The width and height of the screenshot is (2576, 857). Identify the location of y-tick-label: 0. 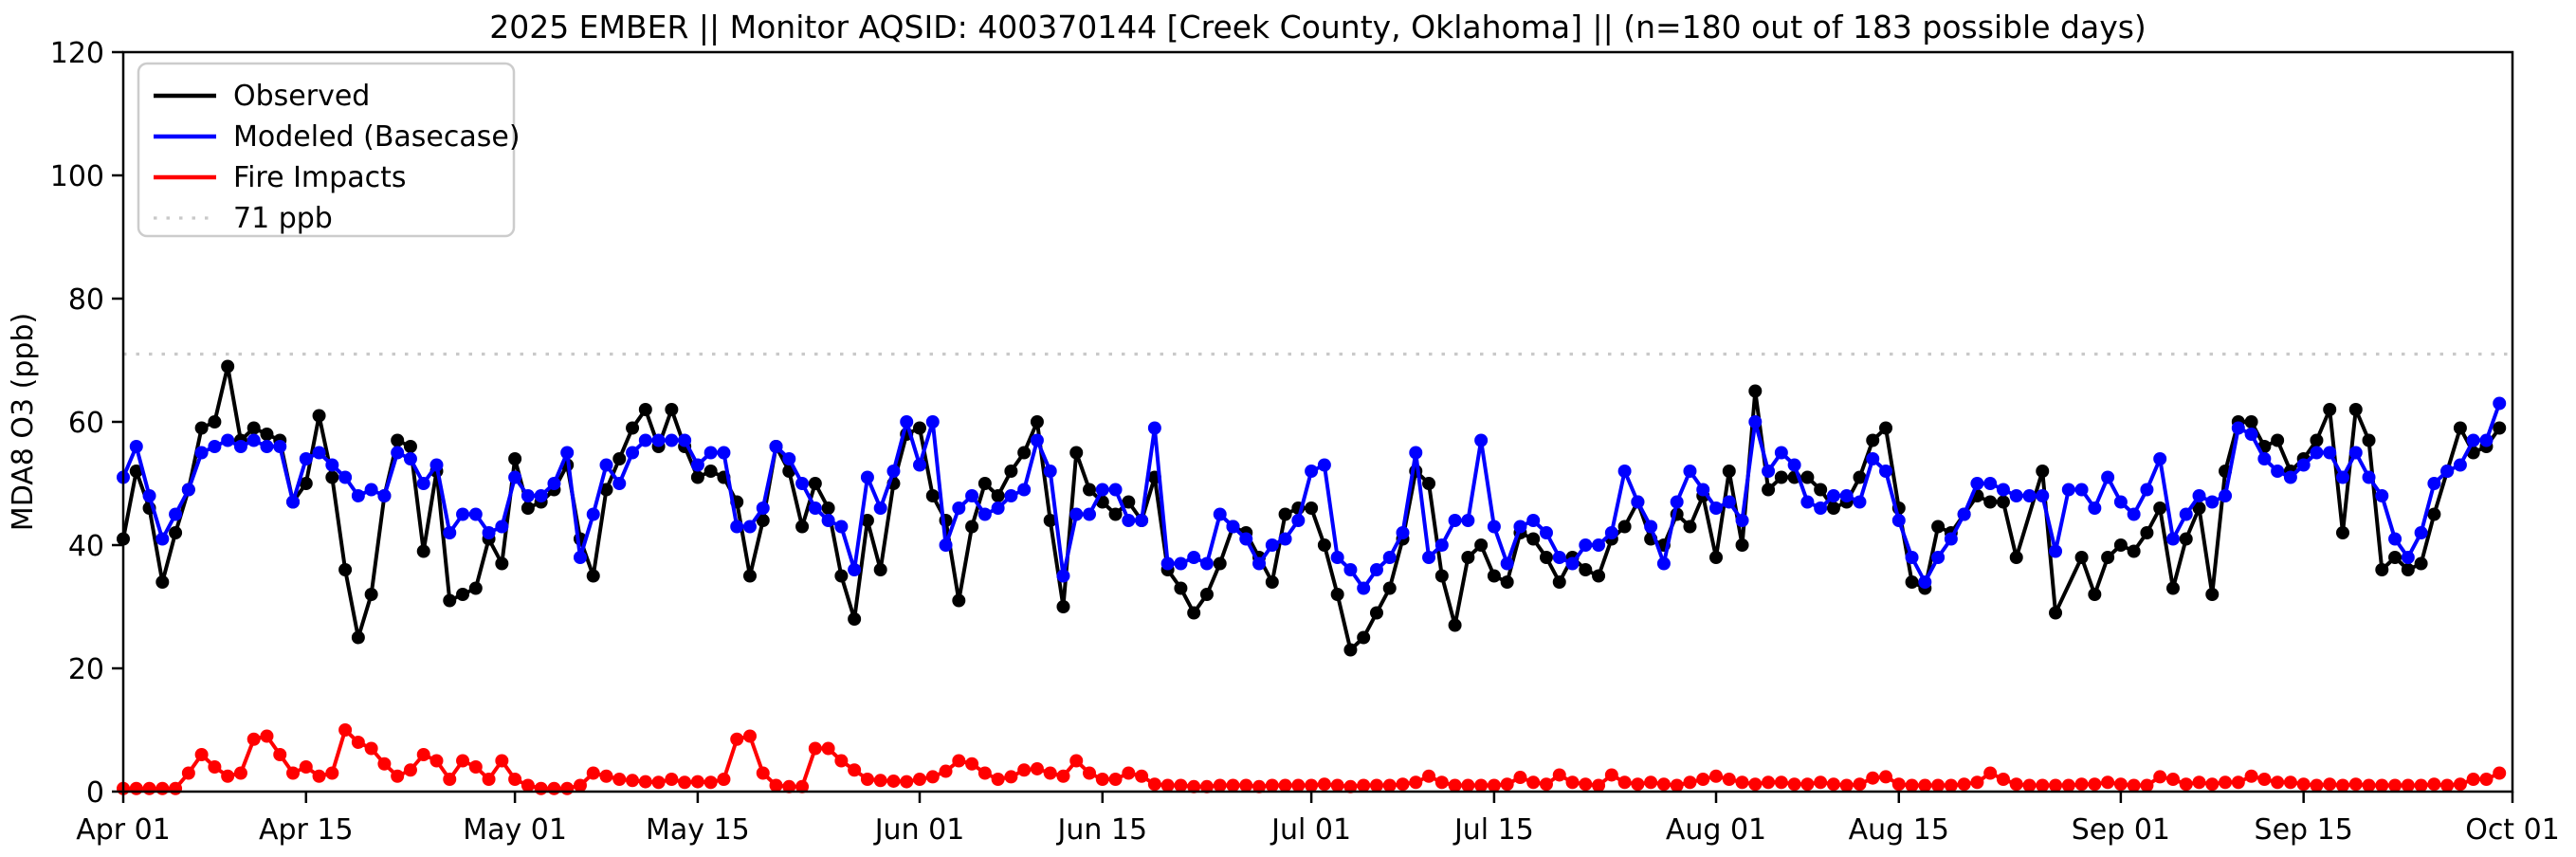
(95, 793).